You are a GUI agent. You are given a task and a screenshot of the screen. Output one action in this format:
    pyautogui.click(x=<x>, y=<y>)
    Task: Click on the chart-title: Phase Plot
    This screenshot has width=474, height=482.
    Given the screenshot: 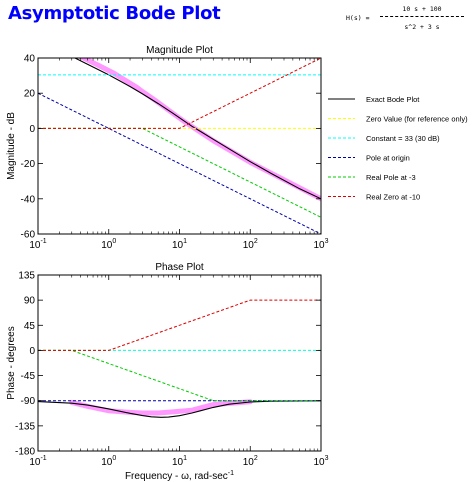 What is the action you would take?
    pyautogui.click(x=179, y=267)
    